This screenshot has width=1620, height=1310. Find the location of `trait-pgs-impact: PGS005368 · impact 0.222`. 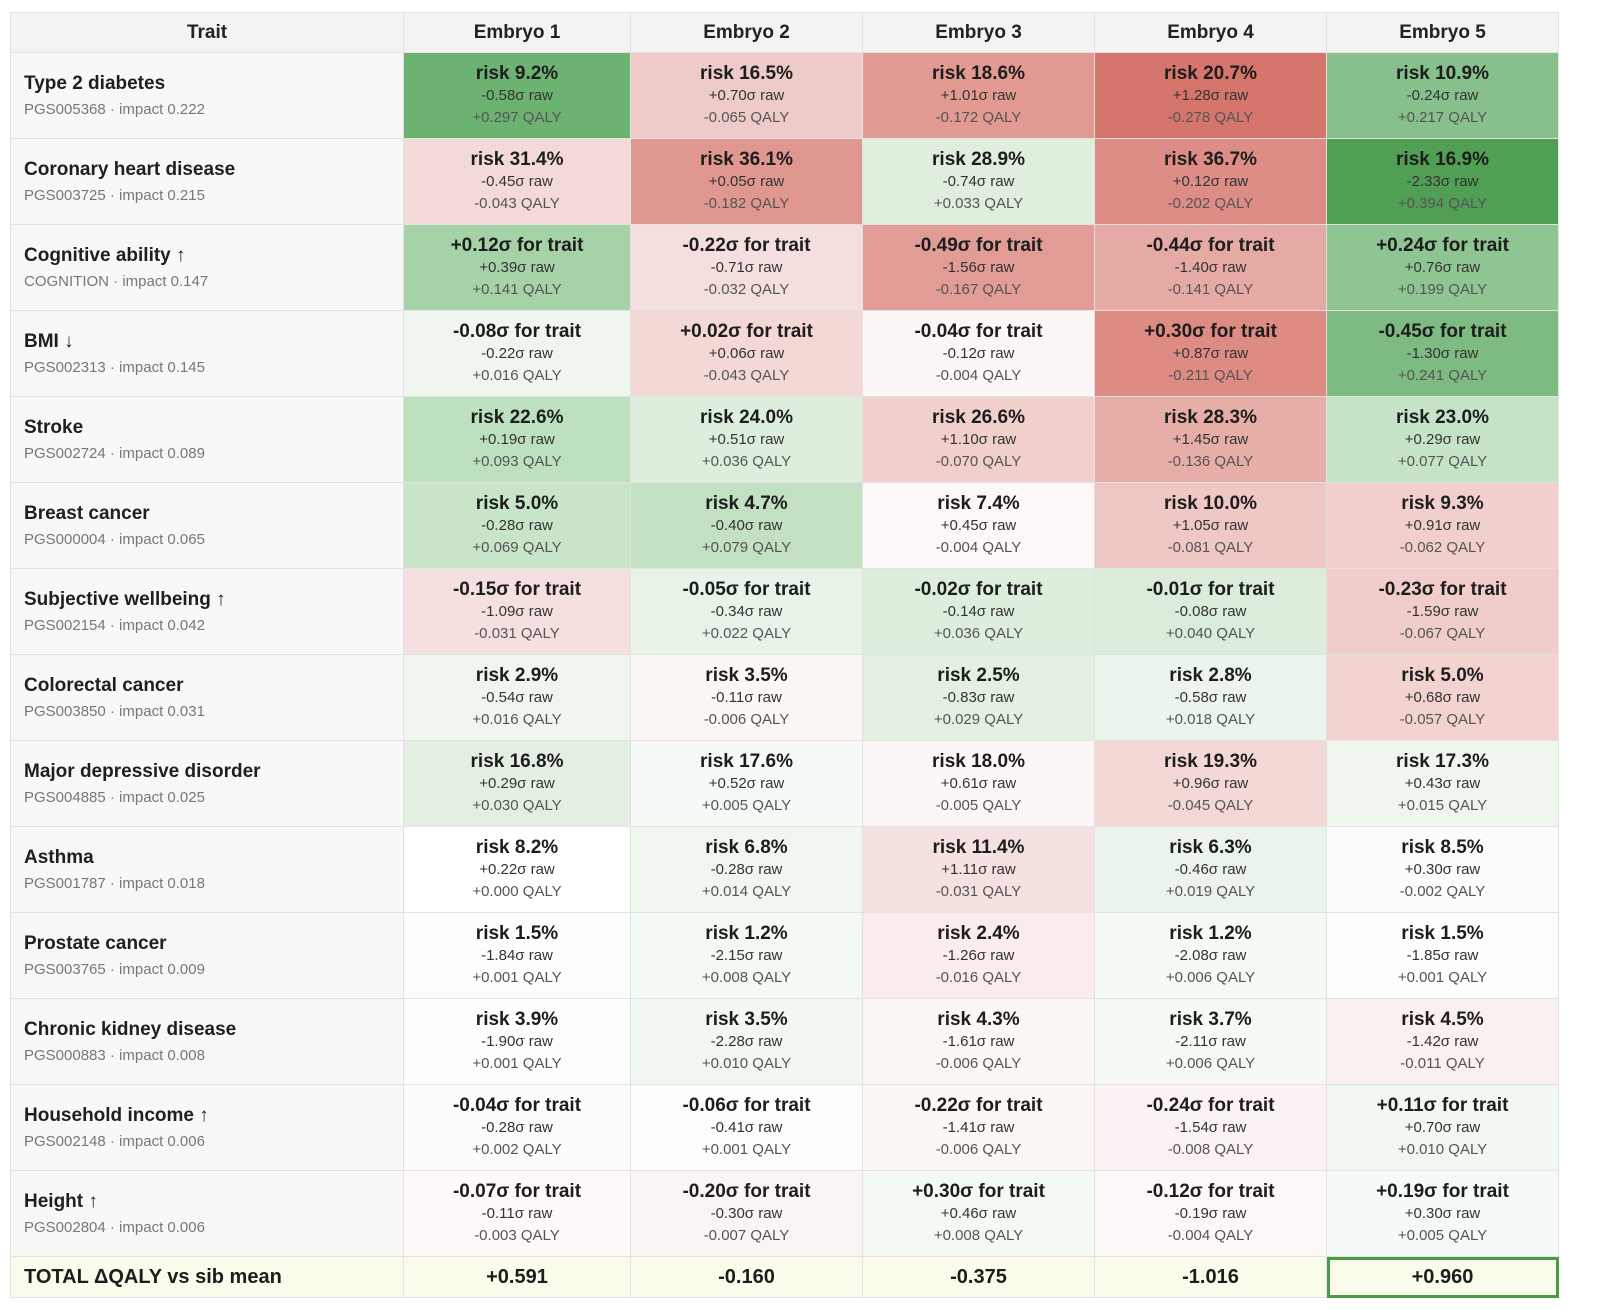

trait-pgs-impact: PGS005368 · impact 0.222 is located at coordinates (114, 109).